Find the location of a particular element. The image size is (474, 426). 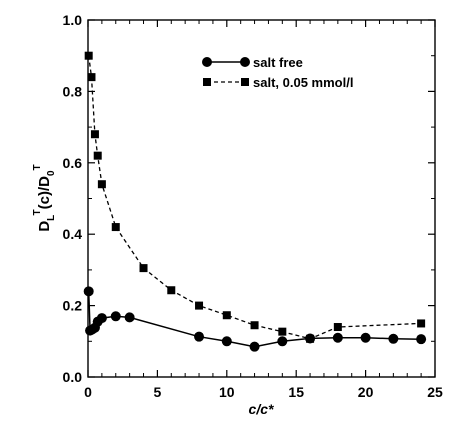

legend-entry-salt: salt, 0.05 mmol/l is located at coordinates (278, 82).